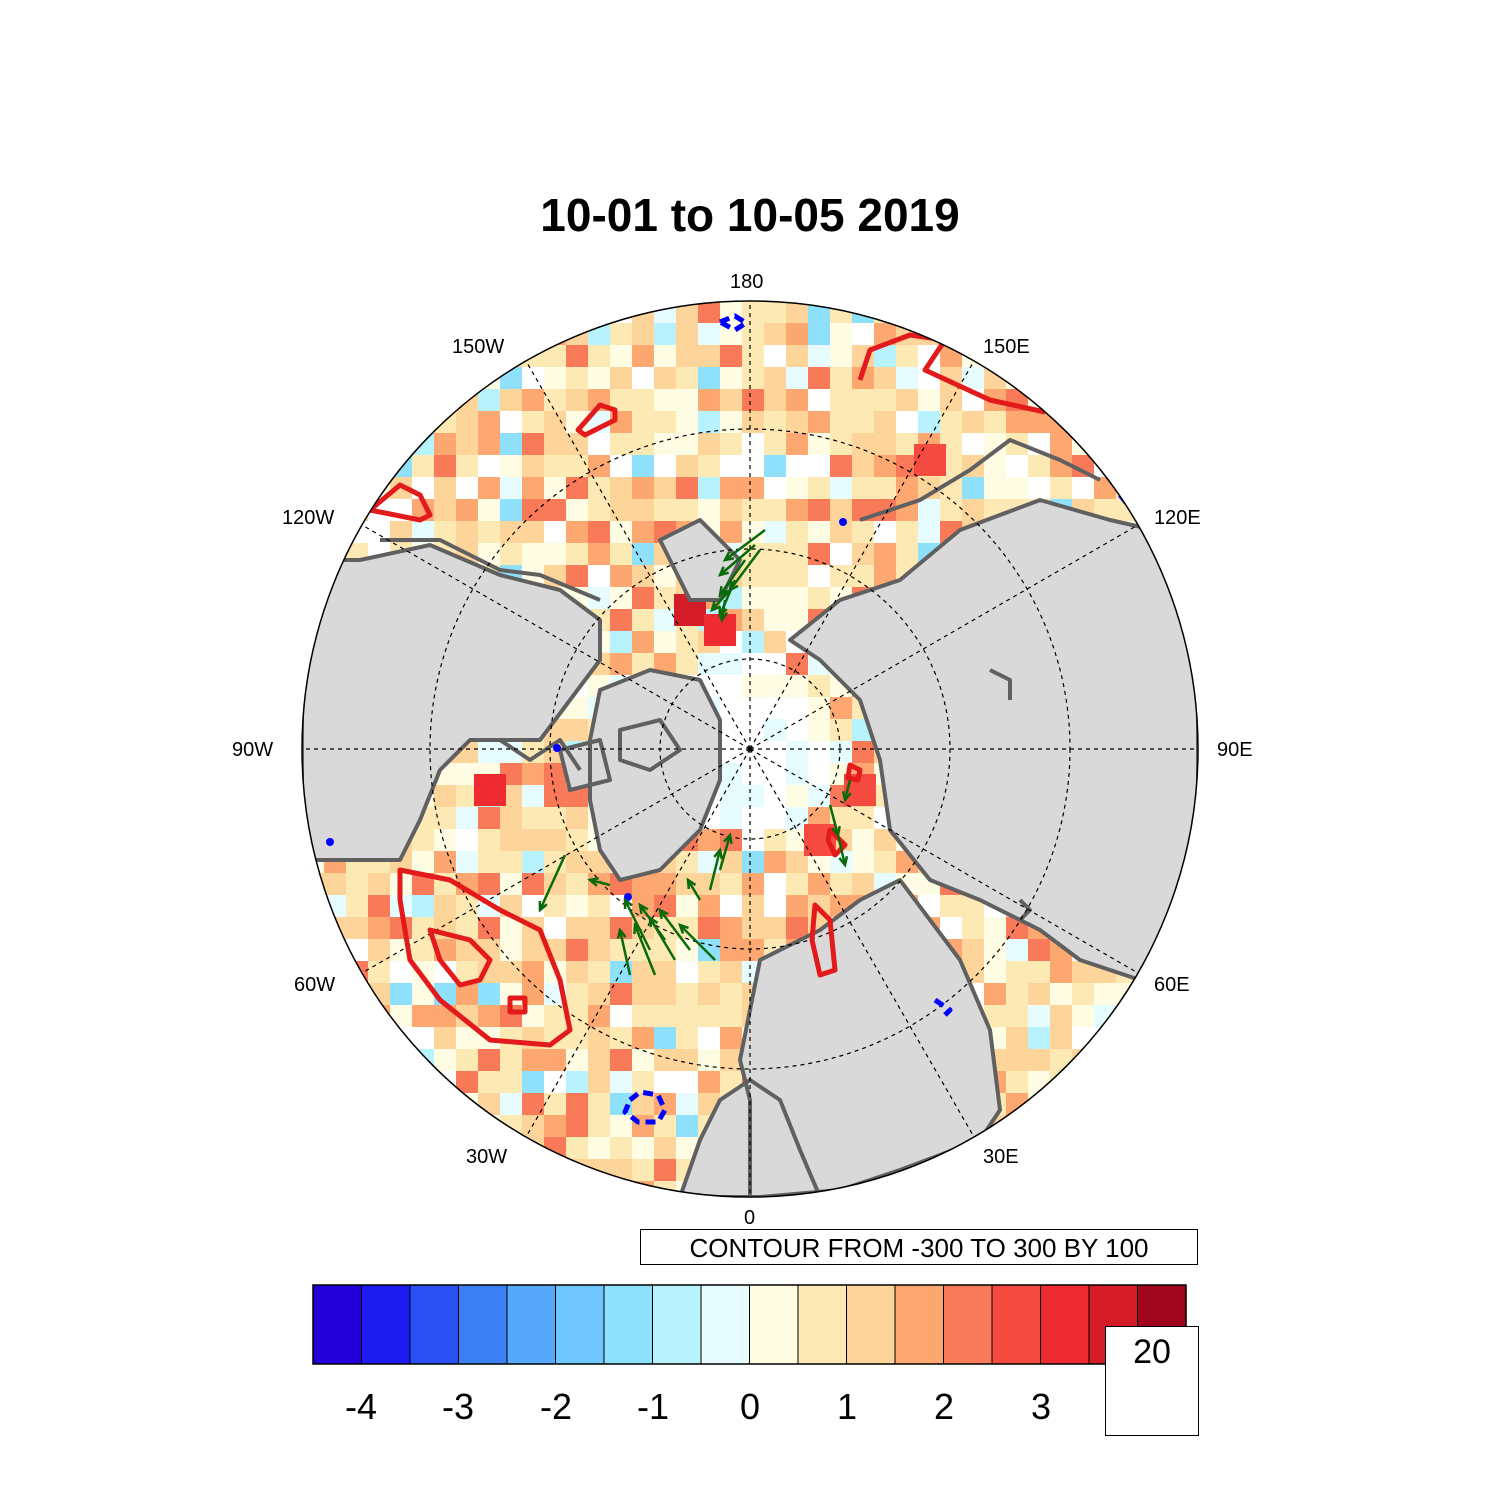  What do you see at coordinates (315, 985) in the screenshot?
I see `lon-label-60w: 60W` at bounding box center [315, 985].